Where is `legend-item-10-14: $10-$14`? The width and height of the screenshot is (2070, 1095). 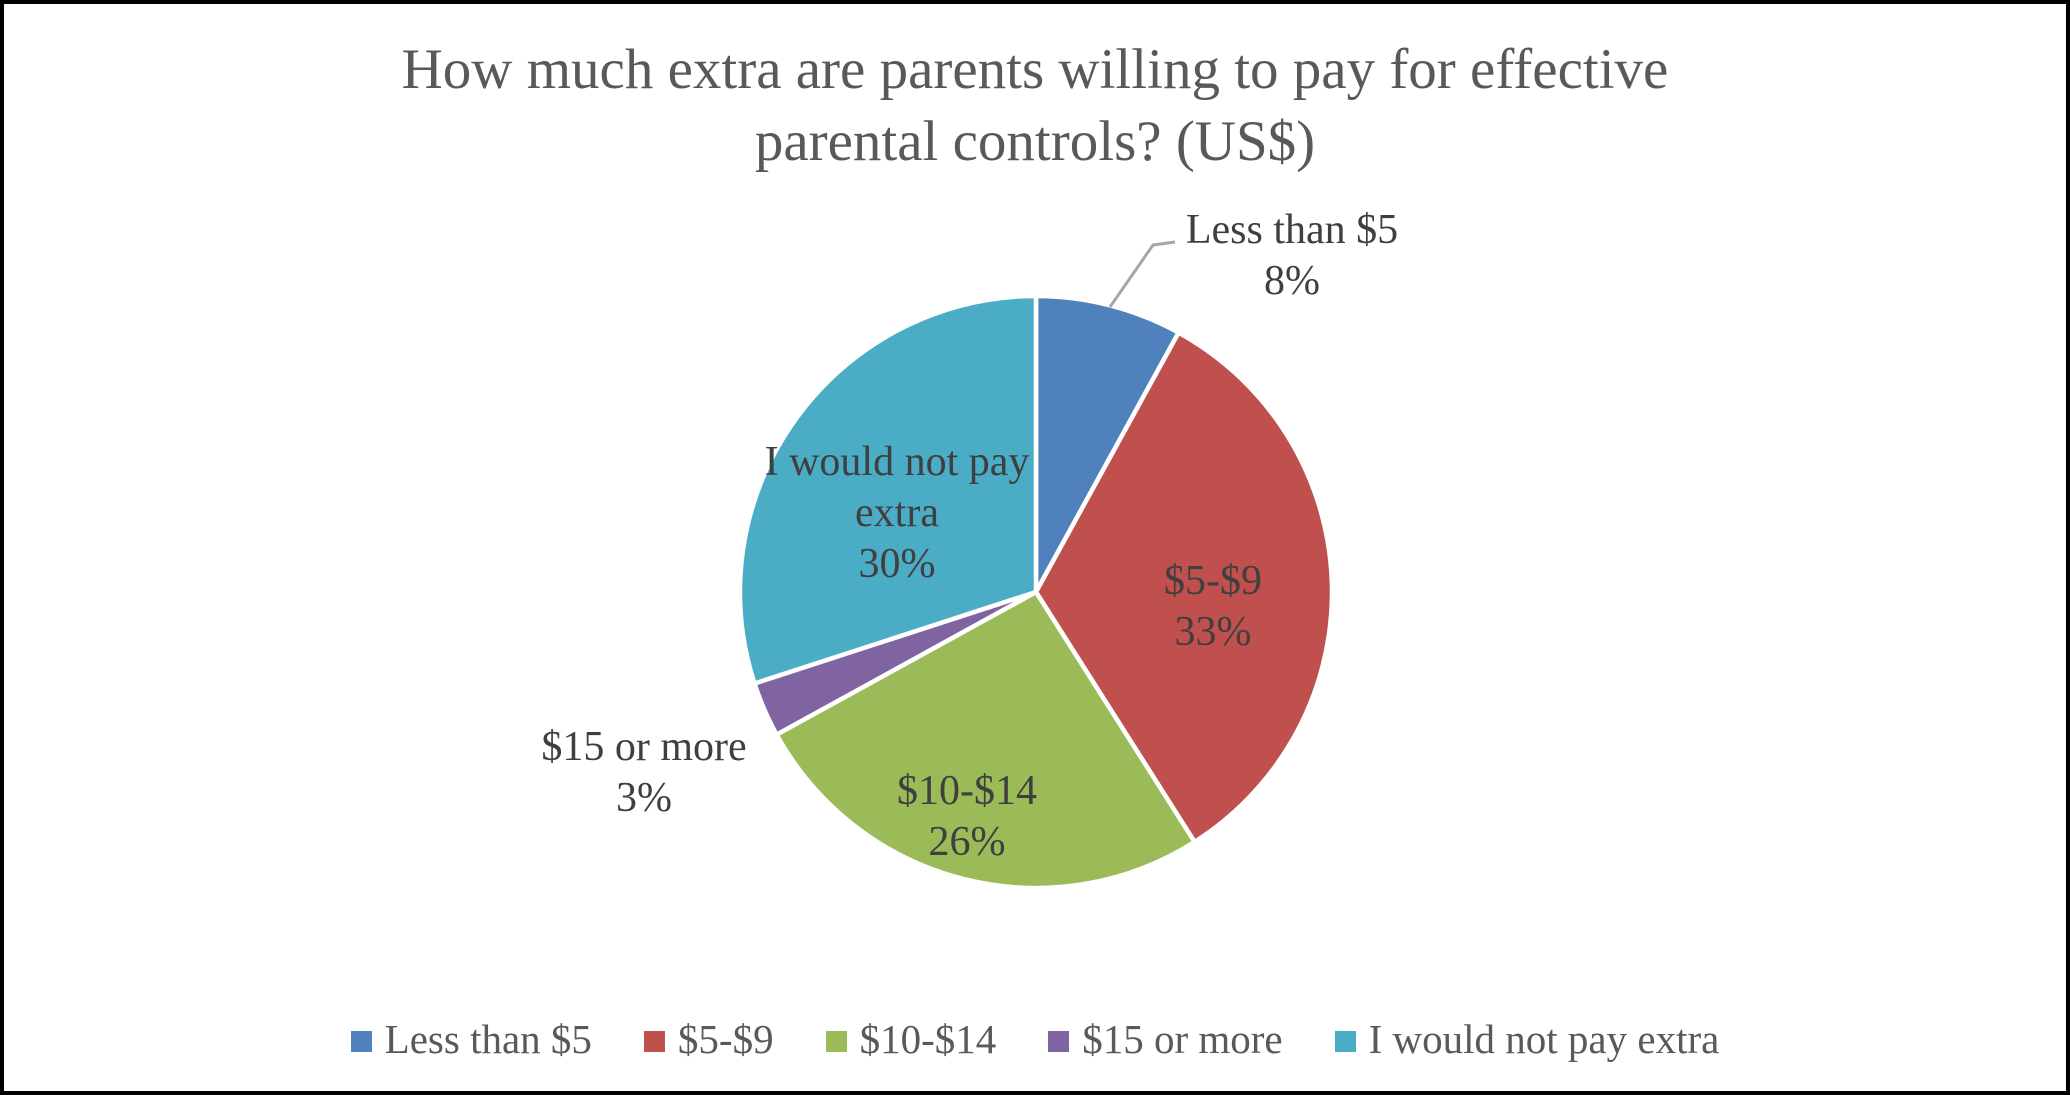 legend-item-10-14: $10-$14 is located at coordinates (911, 1039).